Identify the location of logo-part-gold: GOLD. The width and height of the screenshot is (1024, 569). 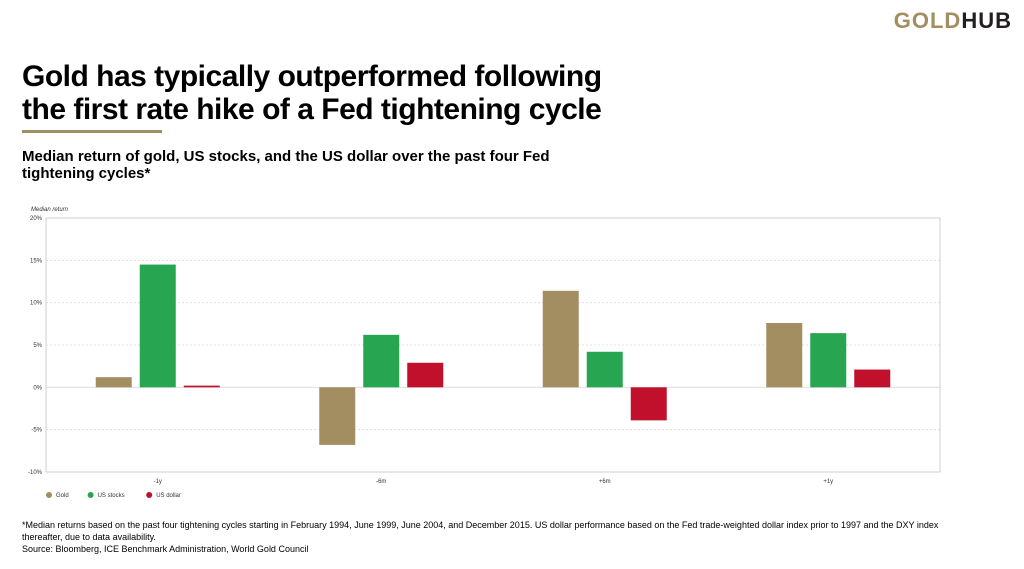
(927, 20).